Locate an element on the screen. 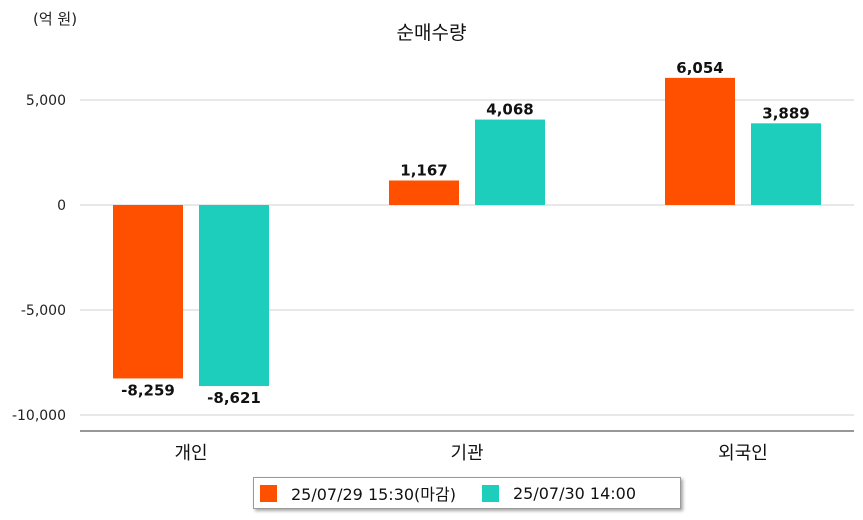 The image size is (863, 520). legend-item-series-1: 25/07/29 15:30(마감) is located at coordinates (358, 493).